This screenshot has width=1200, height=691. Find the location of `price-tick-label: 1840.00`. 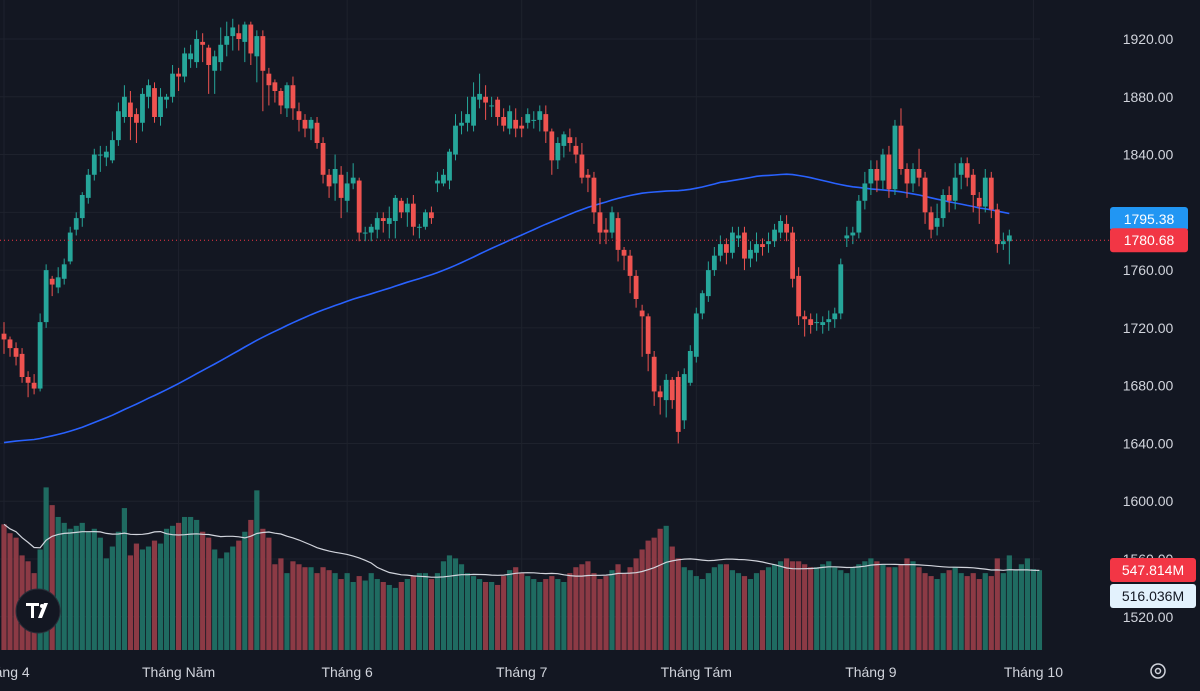

price-tick-label: 1840.00 is located at coordinates (1148, 155).